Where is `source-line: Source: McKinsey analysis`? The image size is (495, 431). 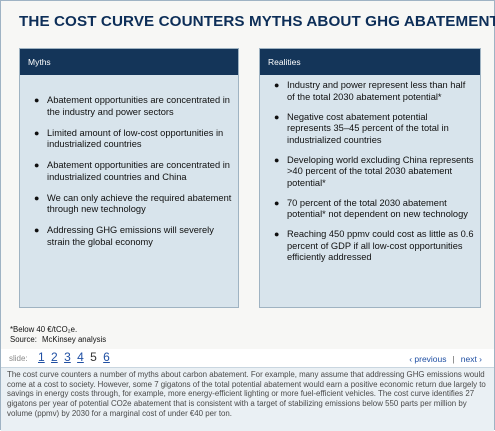 source-line: Source: McKinsey analysis is located at coordinates (58, 340).